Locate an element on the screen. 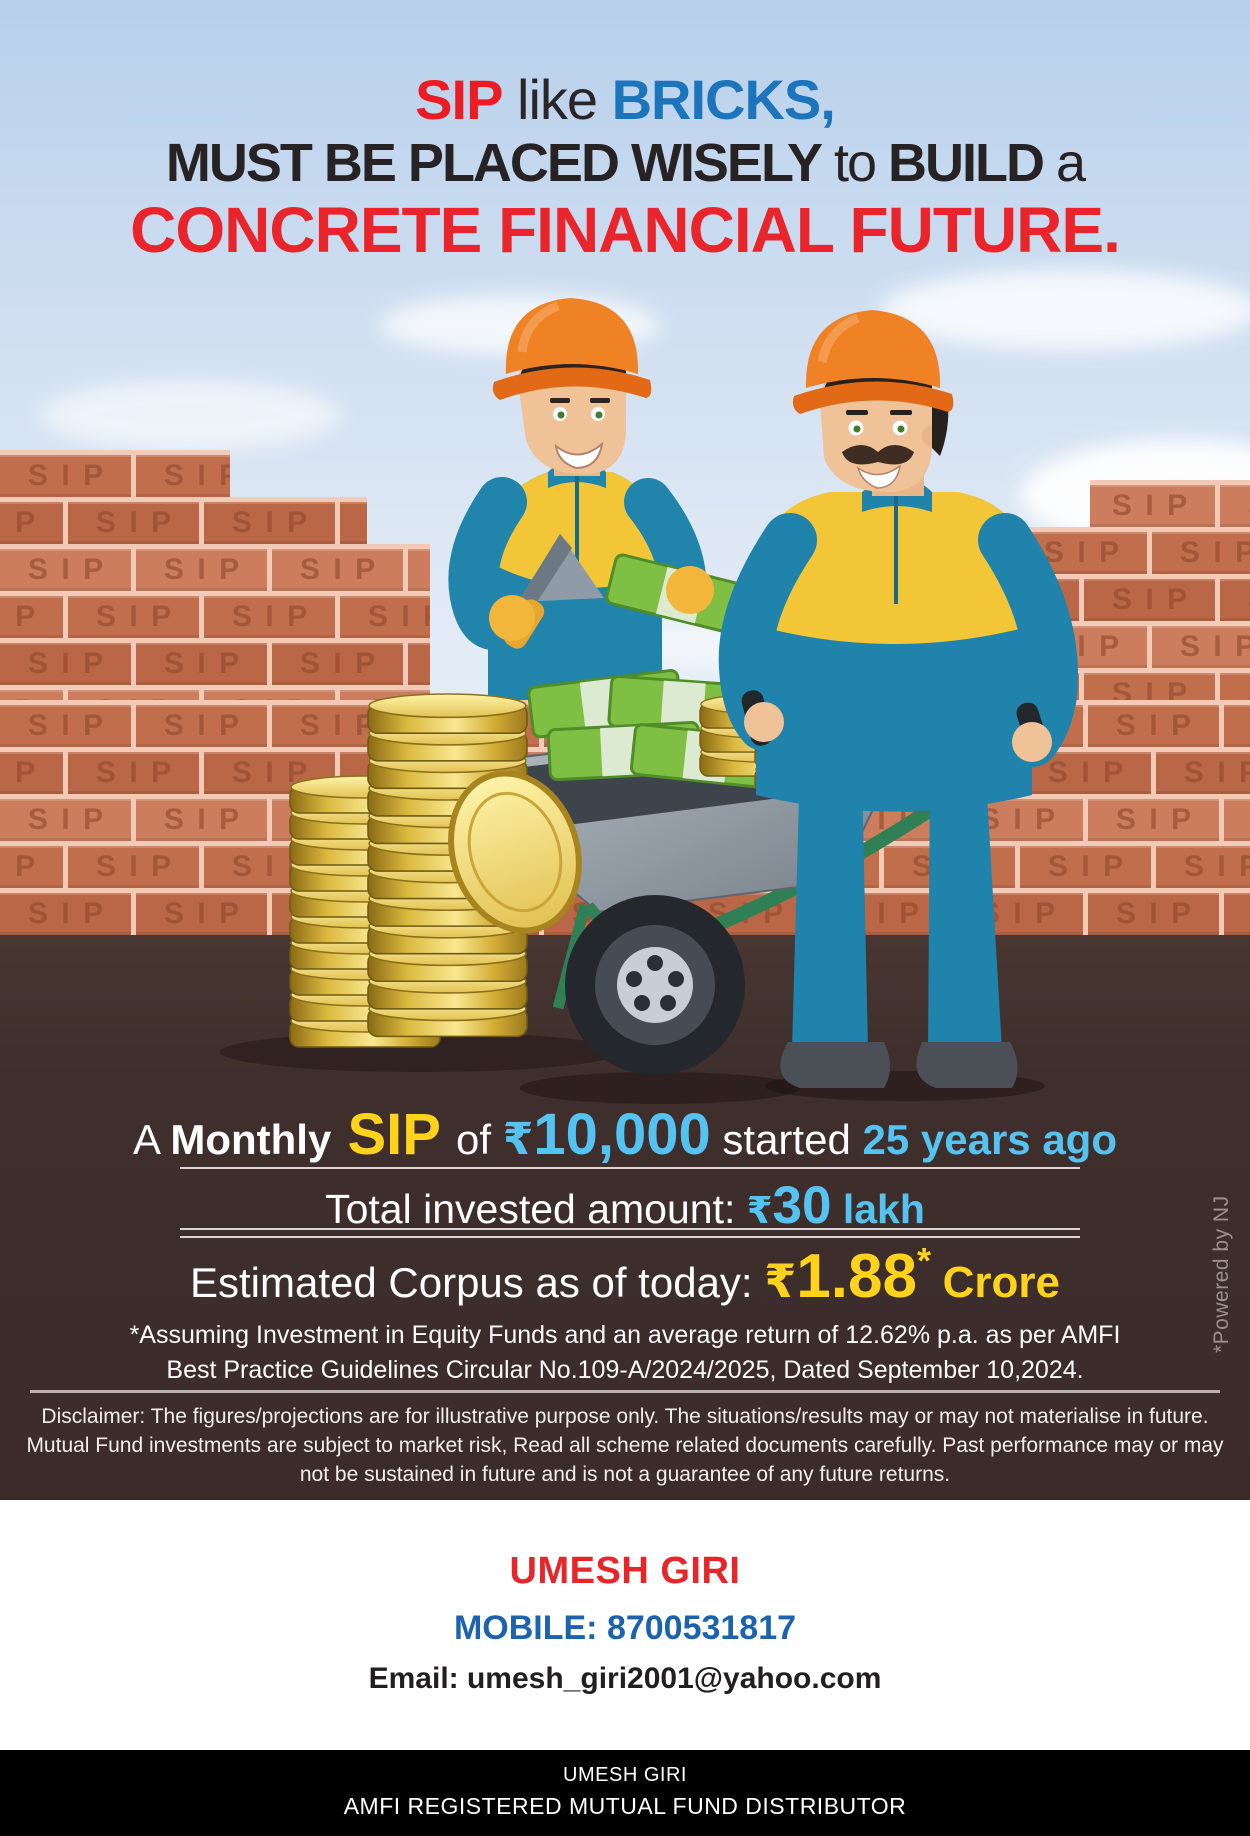  email-label: Email: is located at coordinates (417, 1678).